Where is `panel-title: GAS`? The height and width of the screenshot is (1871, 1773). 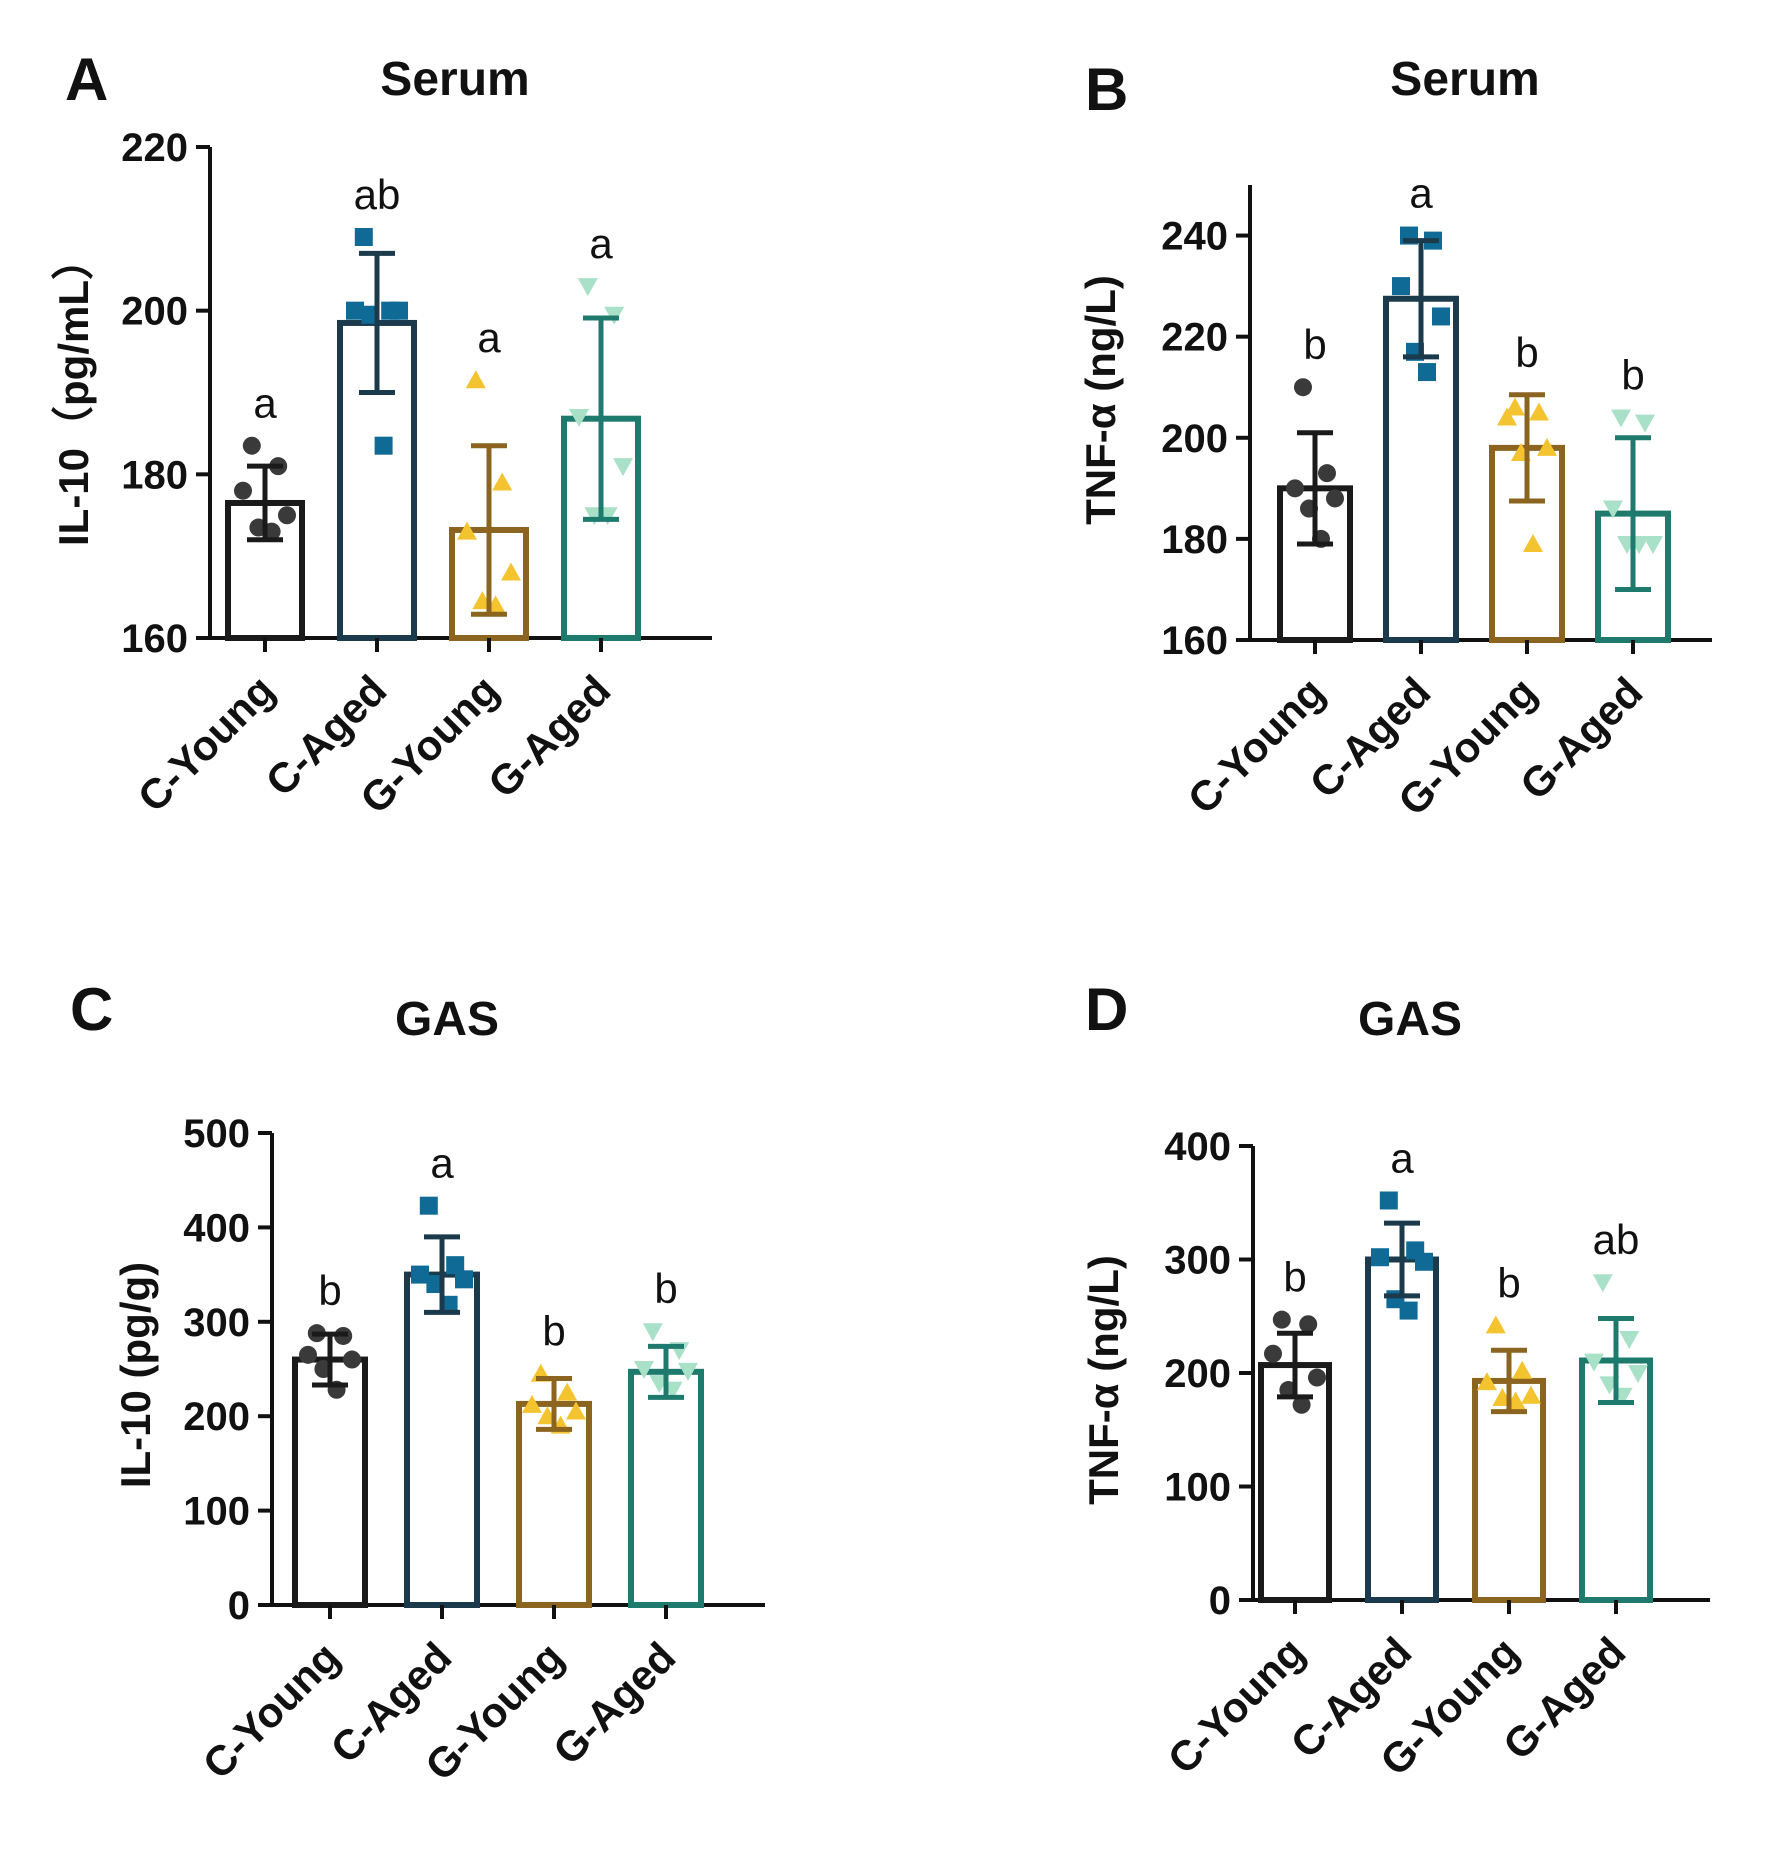 panel-title: GAS is located at coordinates (447, 1019).